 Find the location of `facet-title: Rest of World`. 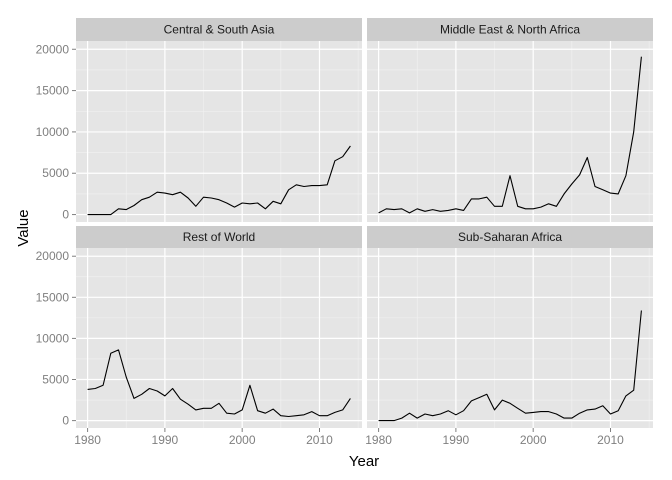

facet-title: Rest of World is located at coordinates (219, 237).